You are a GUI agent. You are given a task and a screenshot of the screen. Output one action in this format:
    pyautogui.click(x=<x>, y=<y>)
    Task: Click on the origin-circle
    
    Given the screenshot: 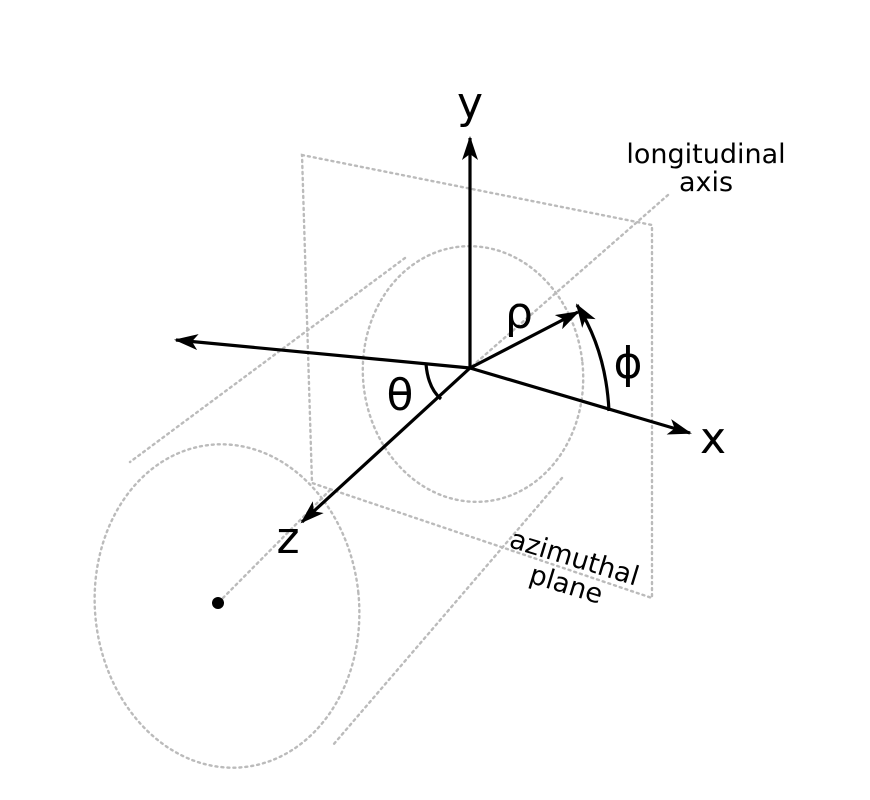 What is the action you would take?
    pyautogui.click(x=473, y=374)
    